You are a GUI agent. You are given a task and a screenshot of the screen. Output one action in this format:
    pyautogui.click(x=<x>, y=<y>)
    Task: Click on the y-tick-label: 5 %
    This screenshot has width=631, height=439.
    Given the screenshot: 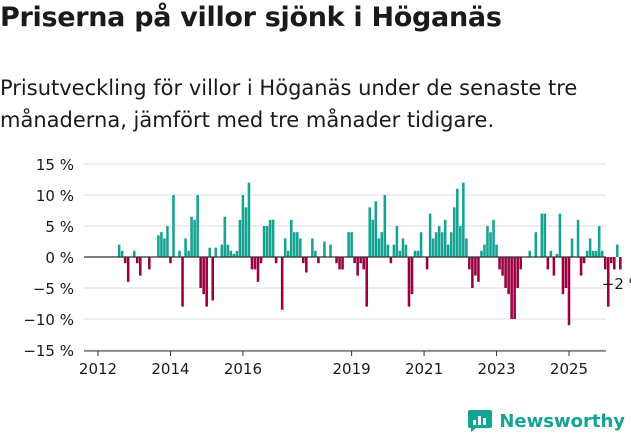 What is the action you would take?
    pyautogui.click(x=59, y=227)
    